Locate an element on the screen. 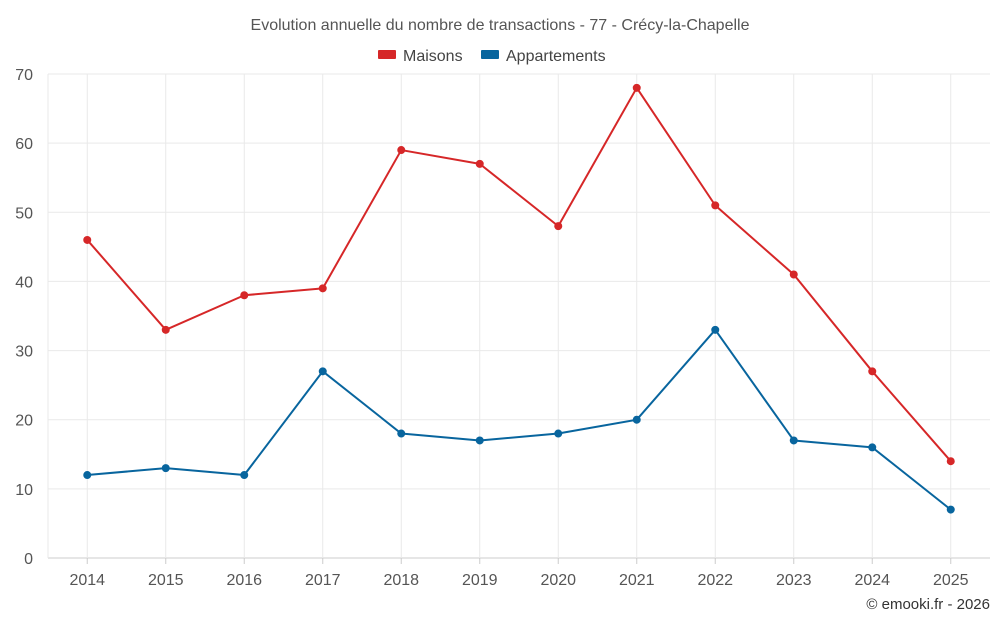  y-tick-label: 20 is located at coordinates (24, 421).